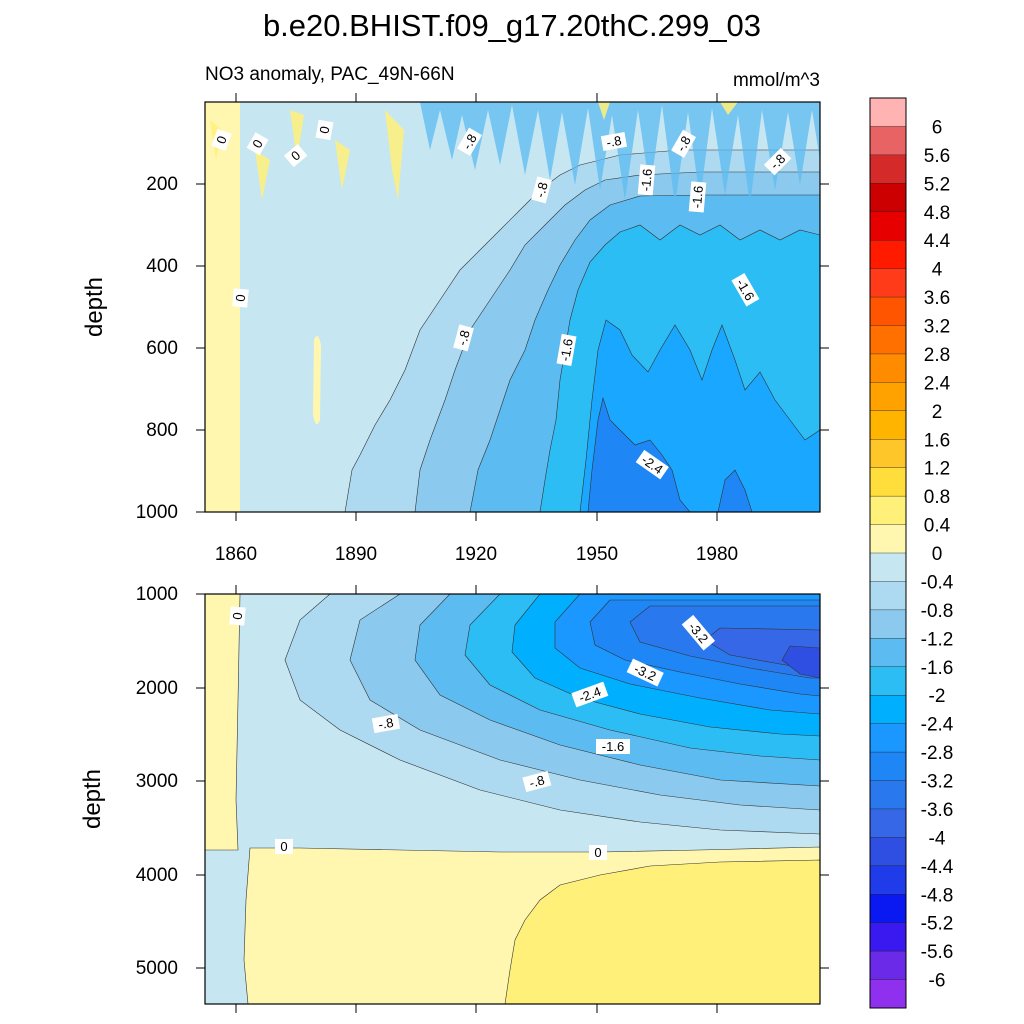  What do you see at coordinates (157, 875) in the screenshot?
I see `lower-y-tick: 4000` at bounding box center [157, 875].